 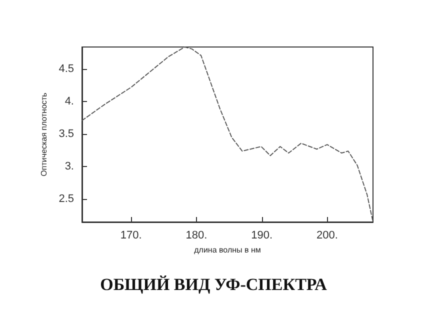 I want to click on x-tick-label: 170., so click(x=131, y=236).